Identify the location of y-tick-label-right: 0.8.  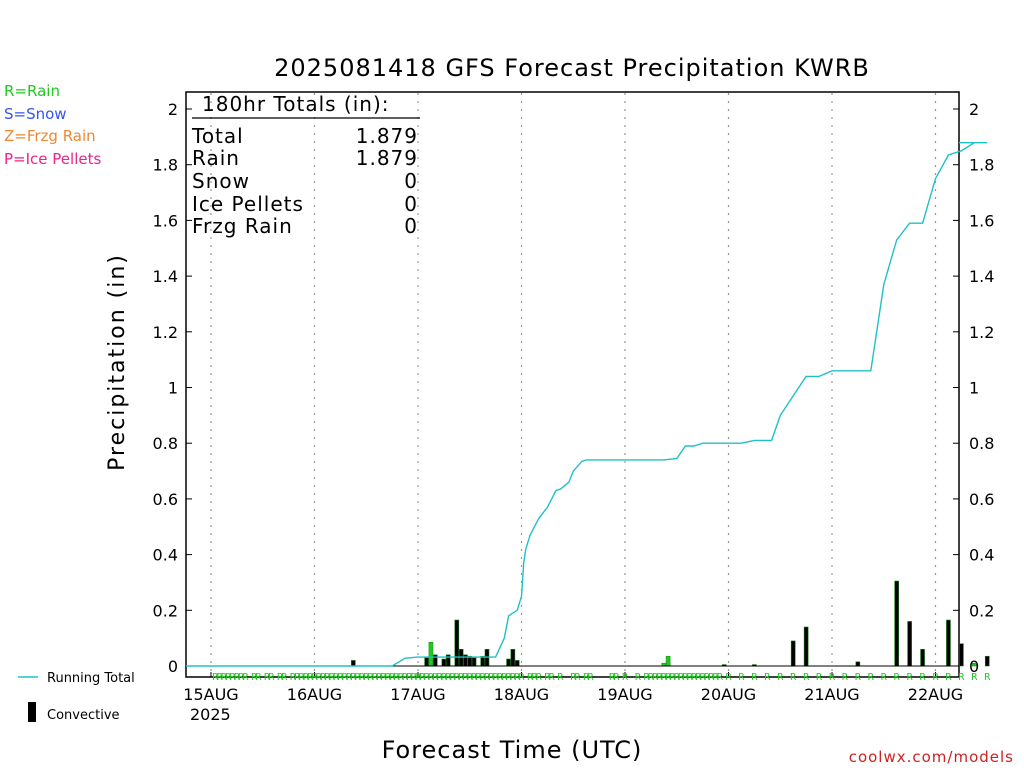
(981, 443).